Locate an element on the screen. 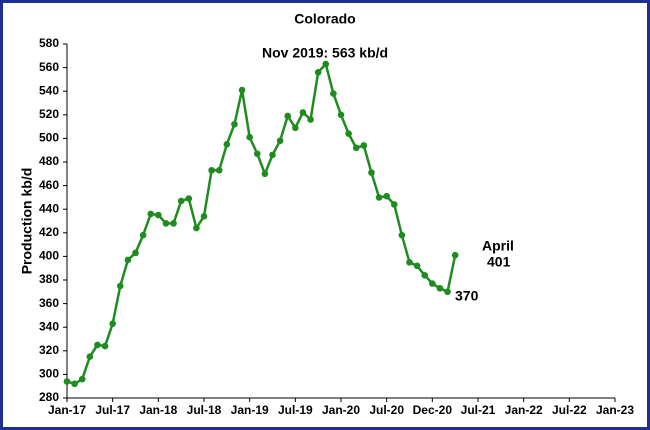 The width and height of the screenshot is (650, 430). annotation: 370 is located at coordinates (467, 296).